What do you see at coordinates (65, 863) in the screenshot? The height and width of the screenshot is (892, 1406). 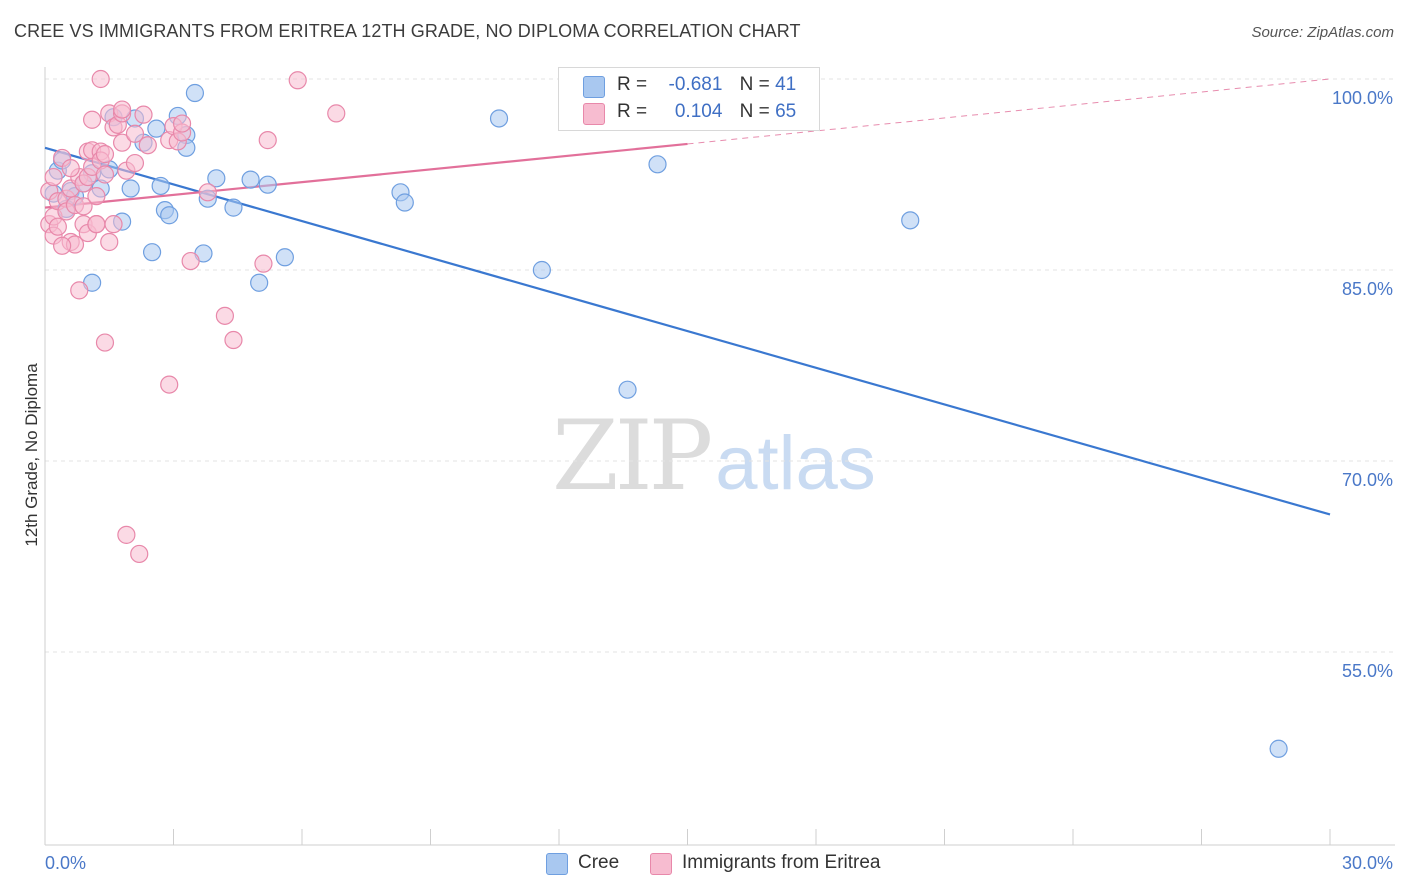 I see `x-tick-label: 0.0%` at bounding box center [65, 863].